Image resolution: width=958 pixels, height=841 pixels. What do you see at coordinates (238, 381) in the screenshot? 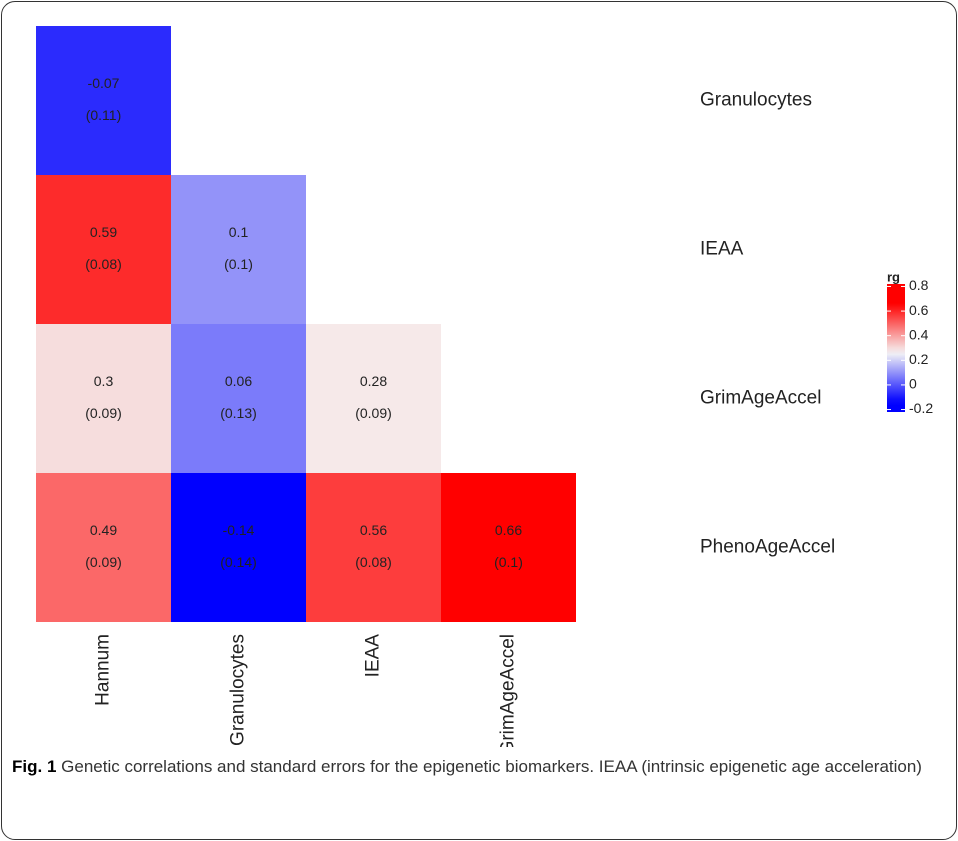
I see `cell-value: 0.06` at bounding box center [238, 381].